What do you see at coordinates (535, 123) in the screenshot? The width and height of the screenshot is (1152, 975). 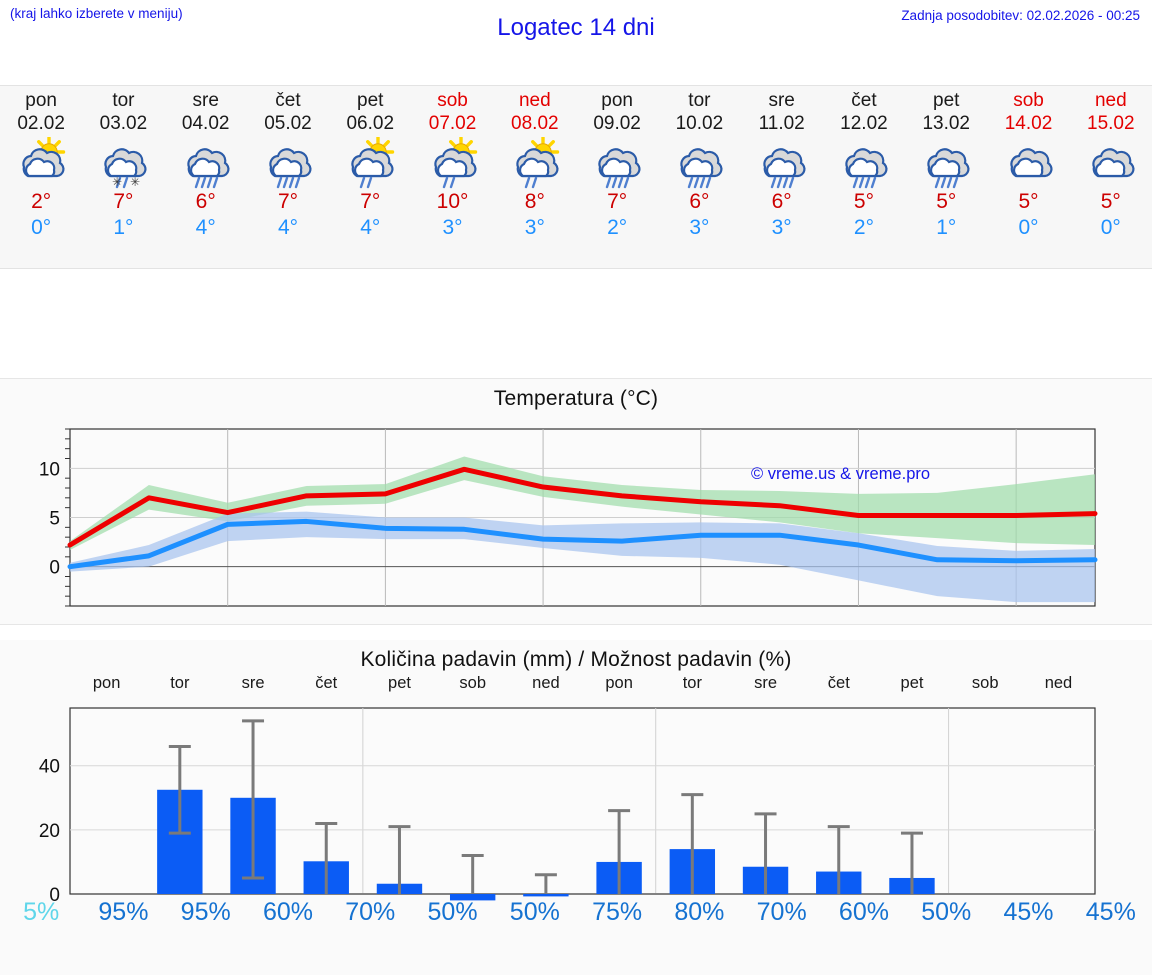 I see `forecast-day-date: 08.02` at bounding box center [535, 123].